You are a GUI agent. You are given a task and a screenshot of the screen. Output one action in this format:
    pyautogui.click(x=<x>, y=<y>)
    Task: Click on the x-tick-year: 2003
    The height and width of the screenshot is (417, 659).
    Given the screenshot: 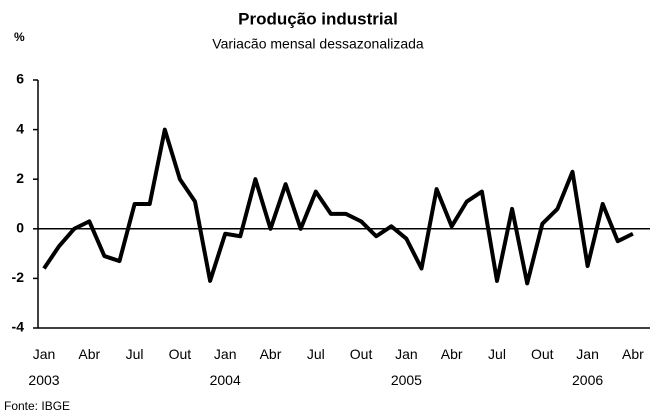 What is the action you would take?
    pyautogui.click(x=43, y=380)
    